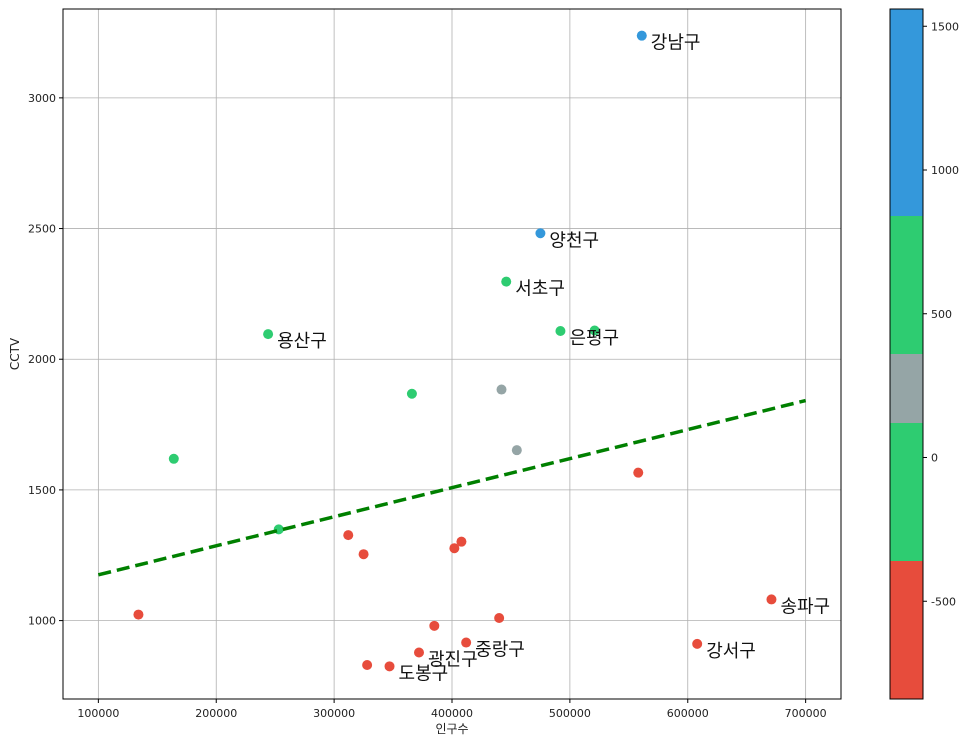 This screenshot has height=738, width=968. What do you see at coordinates (934, 458) in the screenshot?
I see `colorbar-tick-label: 0` at bounding box center [934, 458].